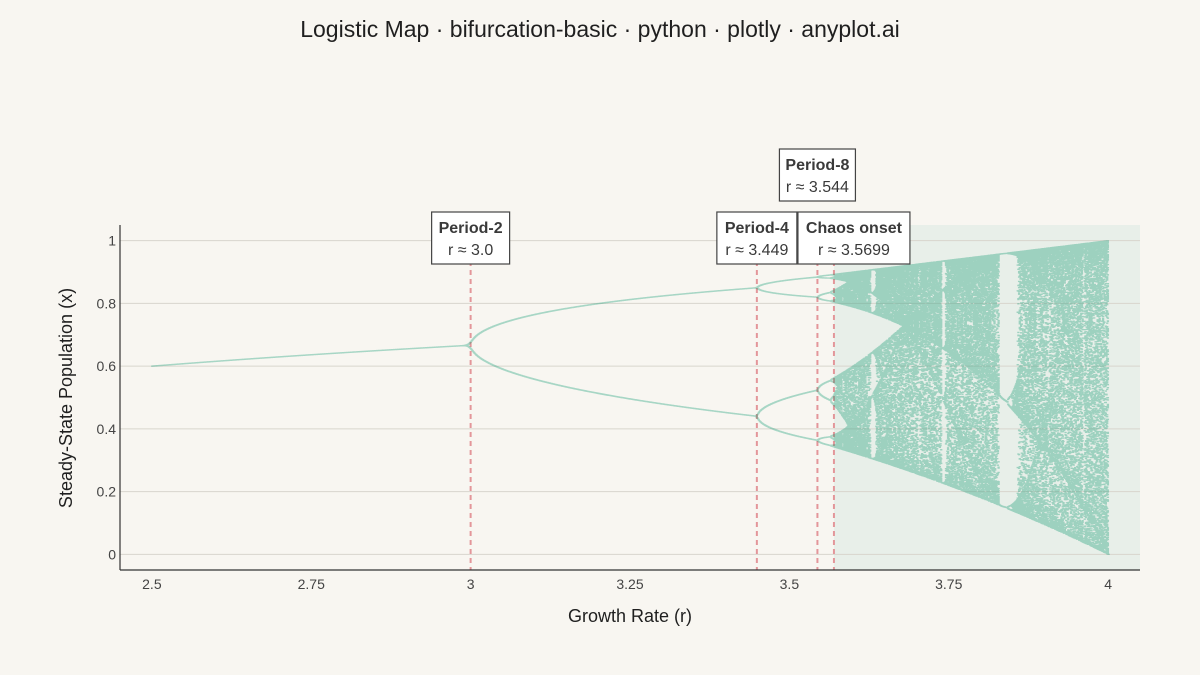 This screenshot has height=675, width=1200. What do you see at coordinates (107, 492) in the screenshot?
I see `y-tick-label: 0.2` at bounding box center [107, 492].